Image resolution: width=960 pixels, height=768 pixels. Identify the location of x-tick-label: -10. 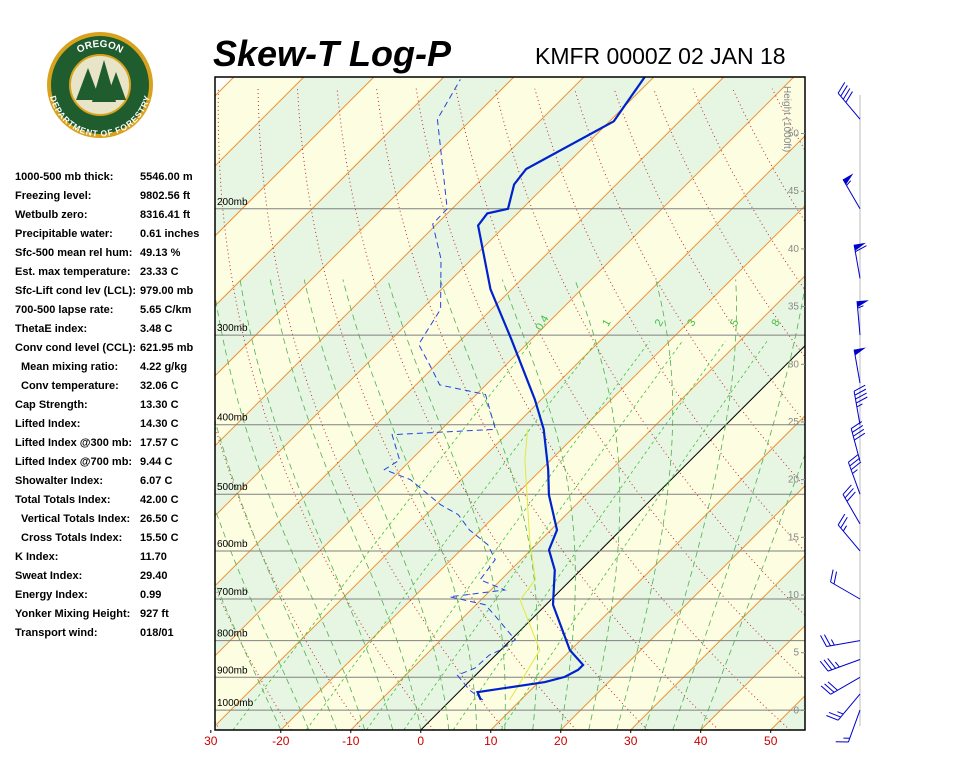
(351, 741).